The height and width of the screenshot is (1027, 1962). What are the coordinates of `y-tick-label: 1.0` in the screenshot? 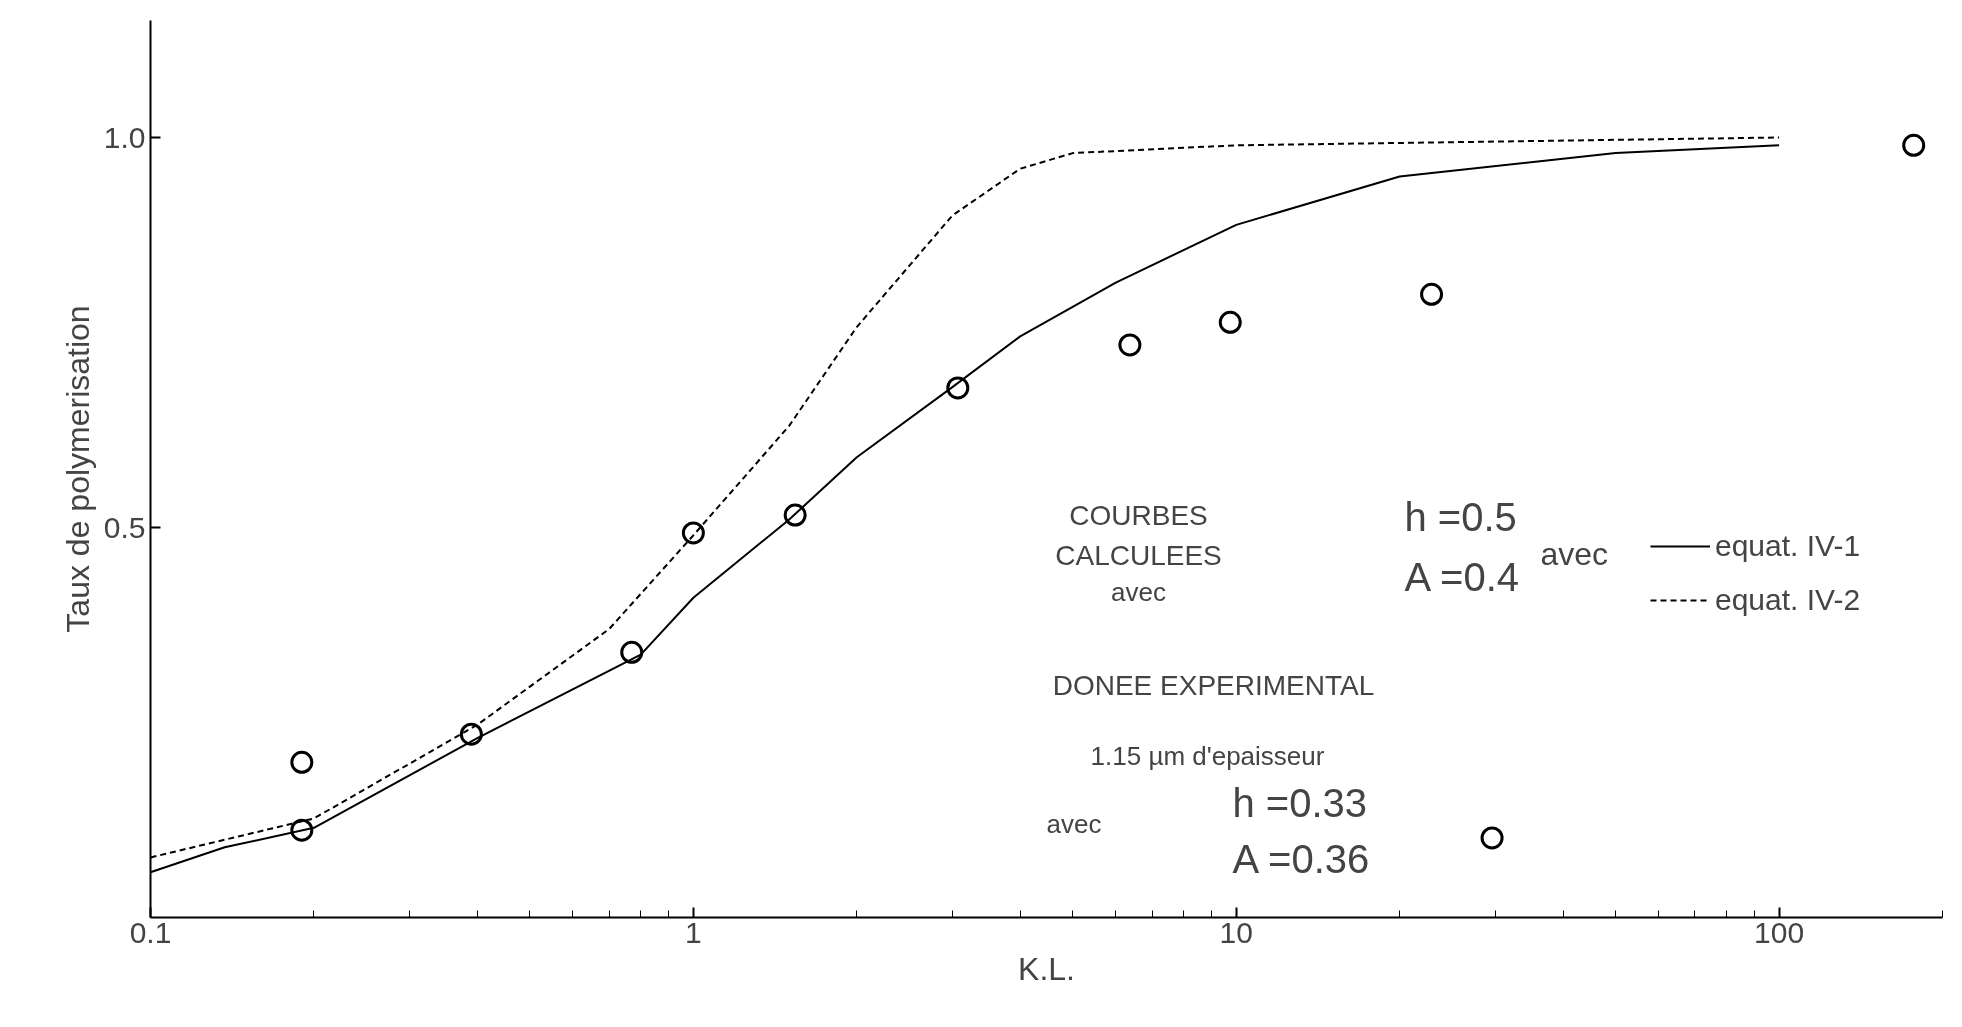 It's located at (124, 137).